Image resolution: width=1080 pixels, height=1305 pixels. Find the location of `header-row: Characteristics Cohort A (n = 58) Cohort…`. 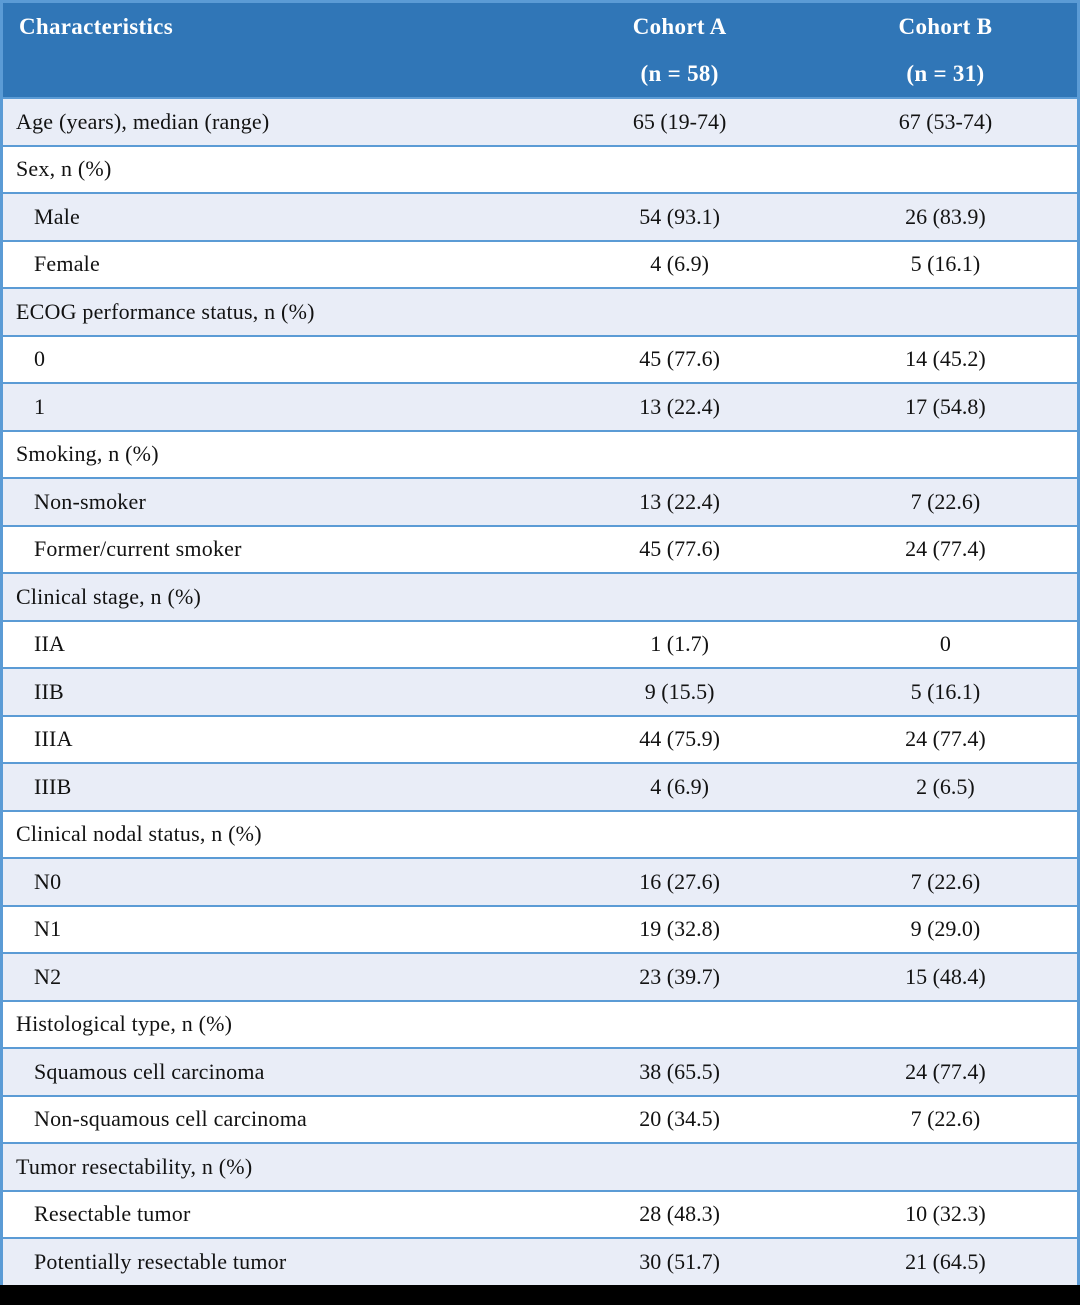

header-row: Characteristics Cohort A (n = 58) Cohort… is located at coordinates (540, 50).